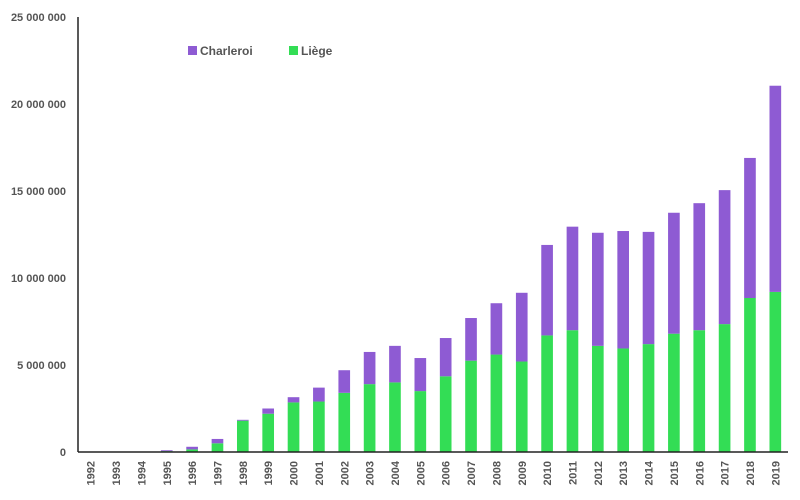 The height and width of the screenshot is (500, 800). Describe the element at coordinates (218, 473) in the screenshot. I see `x-tick-label: 1997` at that location.